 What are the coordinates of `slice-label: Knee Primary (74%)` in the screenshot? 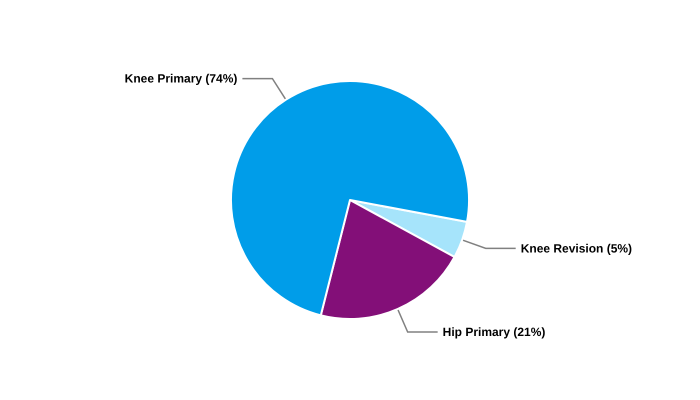 It's located at (181, 79).